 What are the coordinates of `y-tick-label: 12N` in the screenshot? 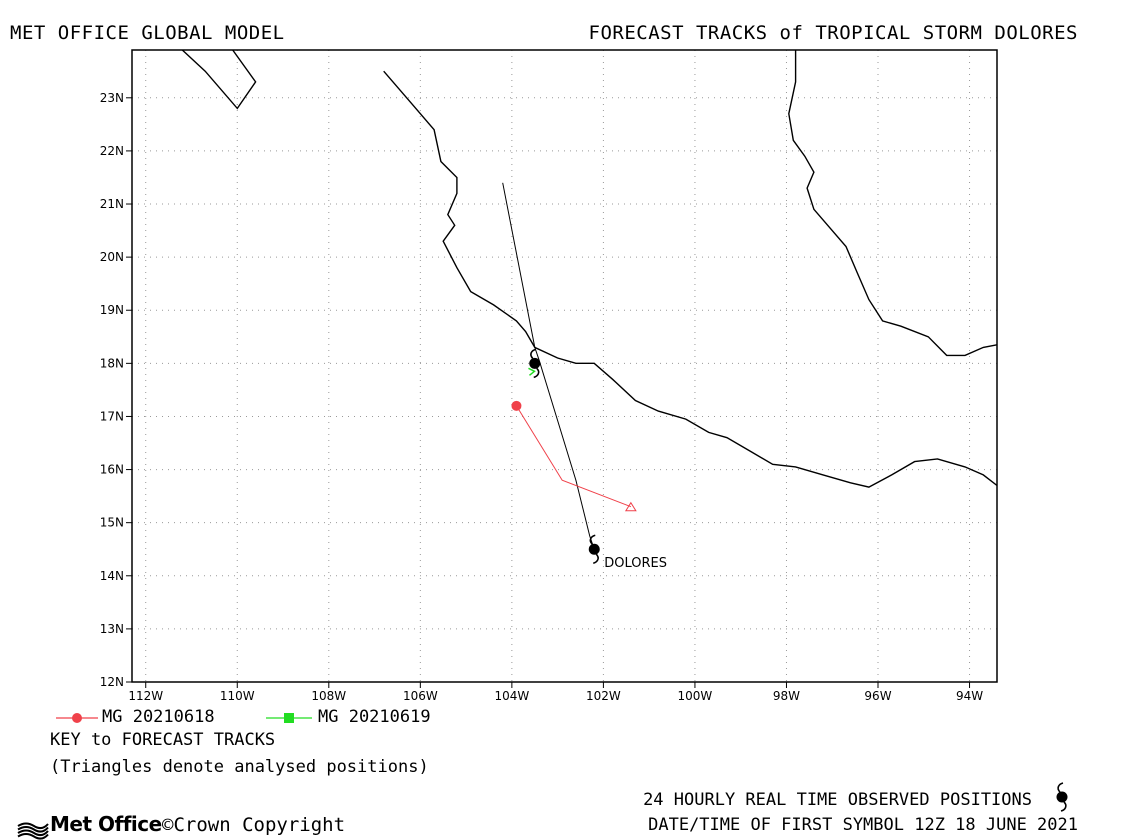 It's located at (112, 682).